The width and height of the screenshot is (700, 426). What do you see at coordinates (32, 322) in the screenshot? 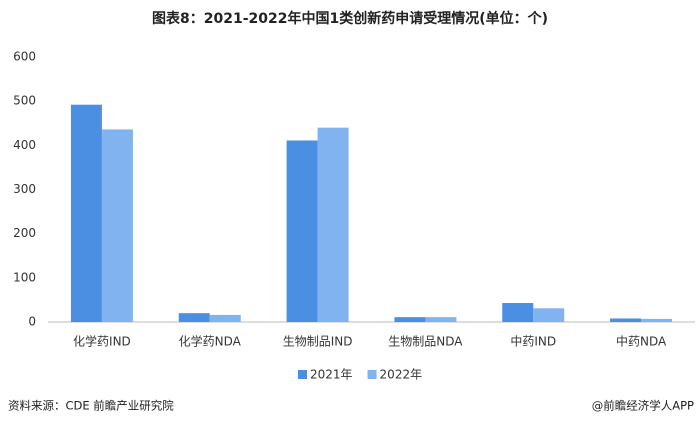
I see `y-tick-label: 0` at bounding box center [32, 322].